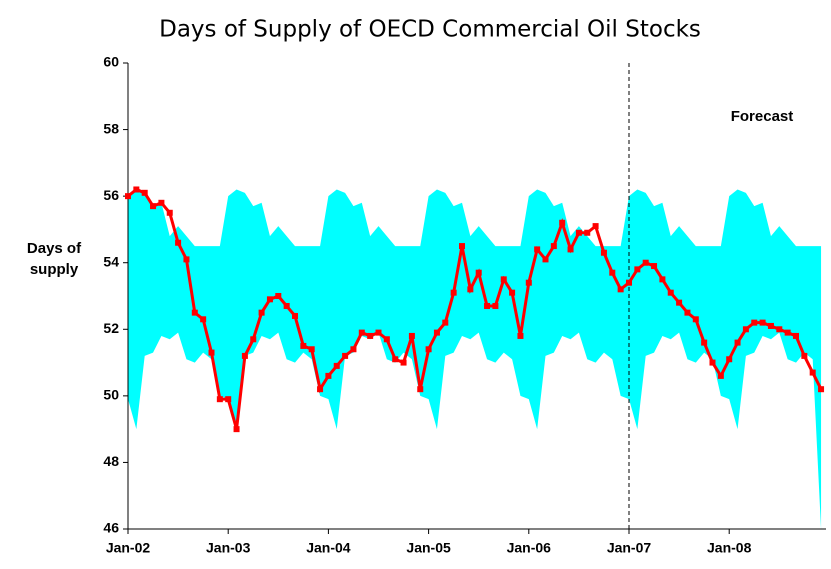 This screenshot has width=831, height=569. What do you see at coordinates (111, 395) in the screenshot?
I see `y-tick-label: 50` at bounding box center [111, 395].